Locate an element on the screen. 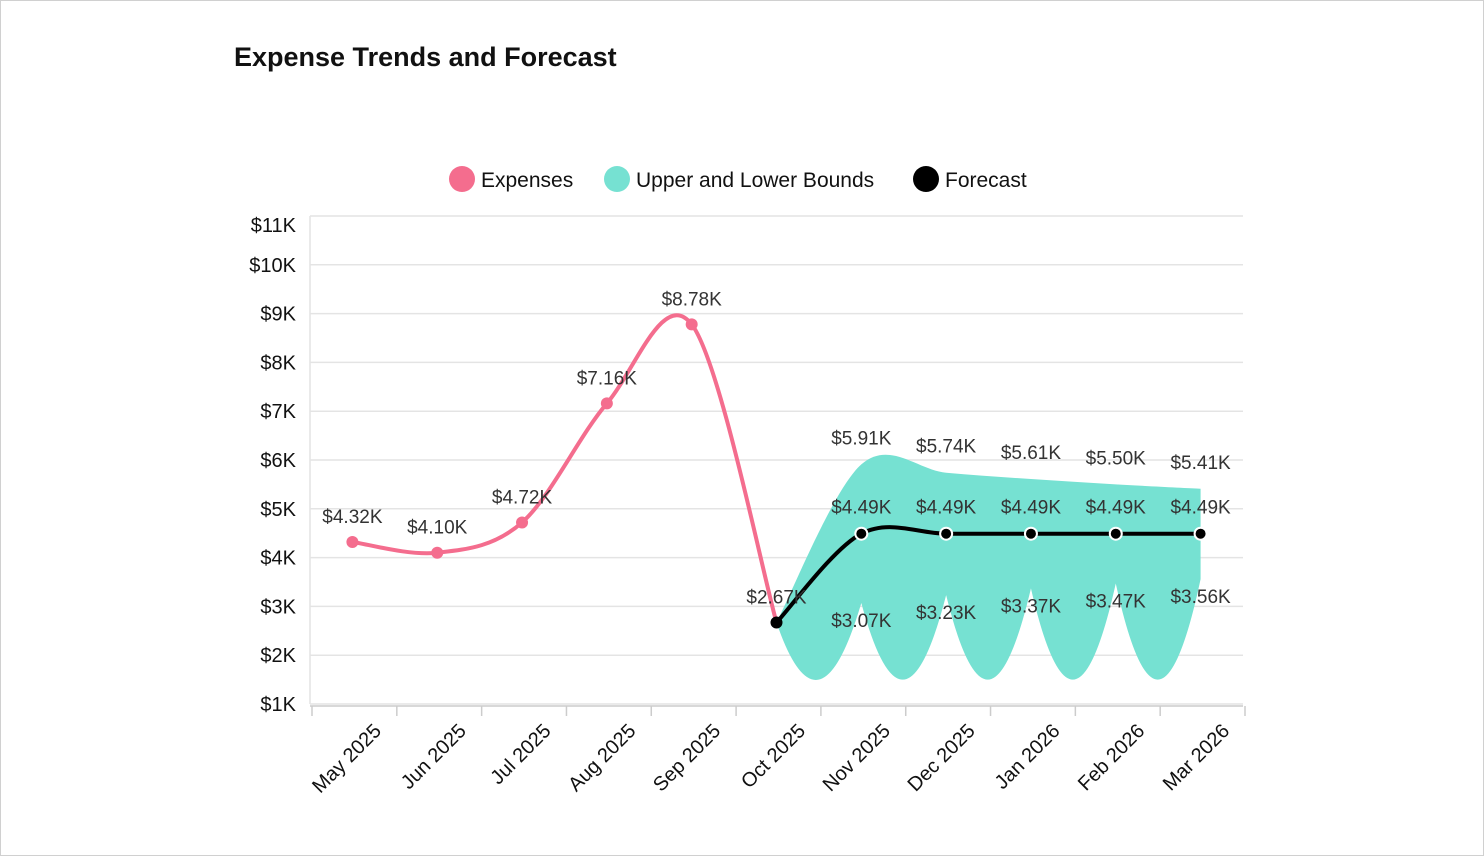 The width and height of the screenshot is (1484, 856). expenses-data-label: $4.32K is located at coordinates (352, 517).